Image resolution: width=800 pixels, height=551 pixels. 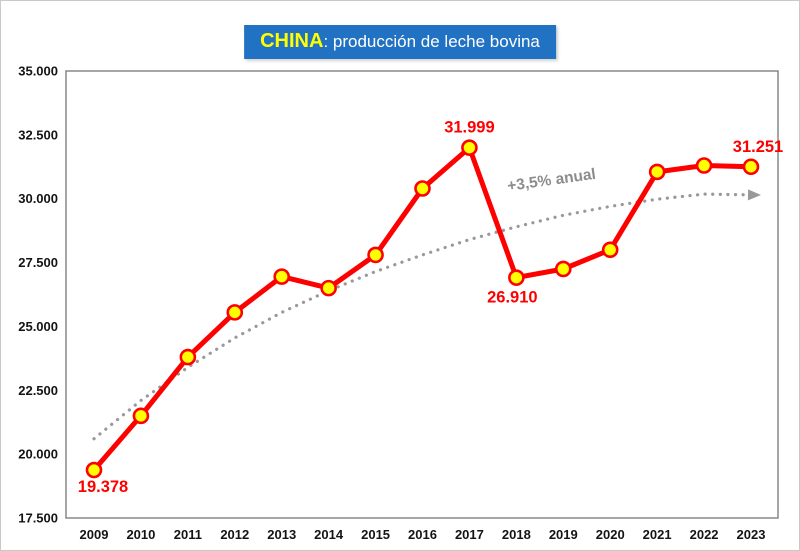 I want to click on svg-text: 26.910, so click(x=512, y=298).